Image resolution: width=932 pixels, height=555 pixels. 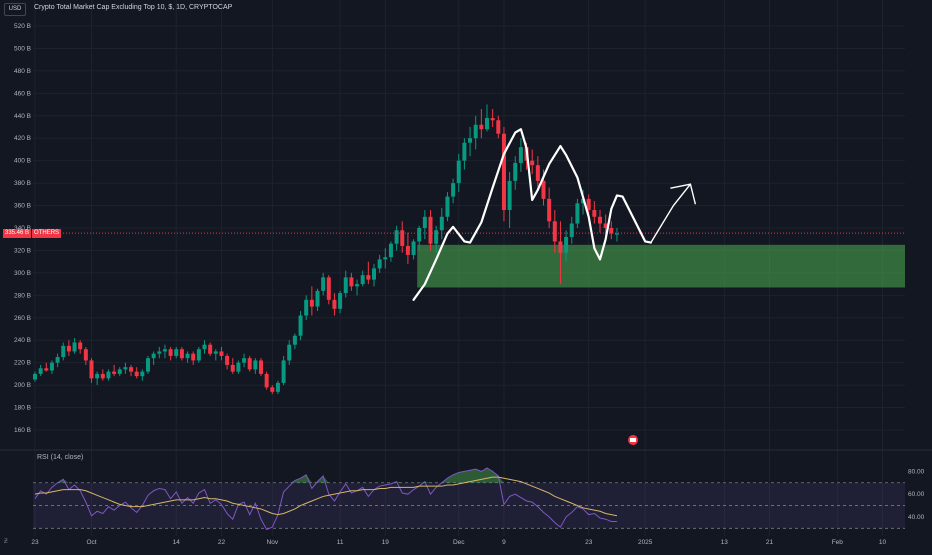 What do you see at coordinates (22, 295) in the screenshot?
I see `price-tick-label: 280 B` at bounding box center [22, 295].